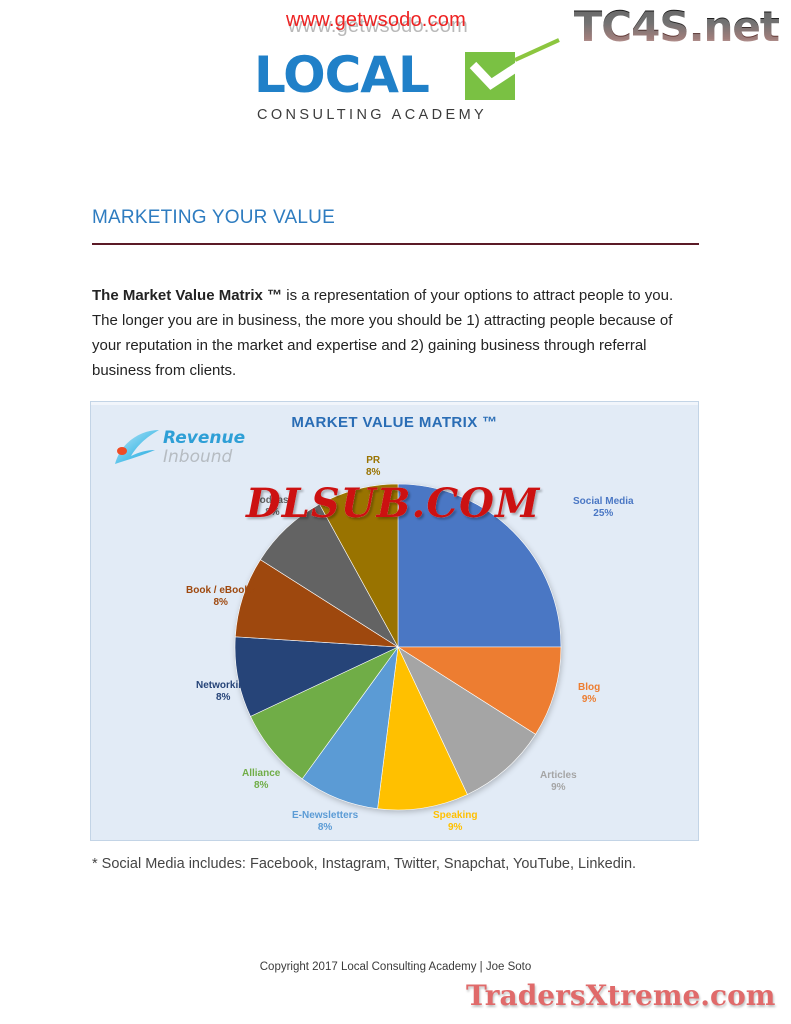 The height and width of the screenshot is (1024, 791). What do you see at coordinates (620, 995) in the screenshot?
I see `watermark-tradersxtreme: TradersXtreme.com` at bounding box center [620, 995].